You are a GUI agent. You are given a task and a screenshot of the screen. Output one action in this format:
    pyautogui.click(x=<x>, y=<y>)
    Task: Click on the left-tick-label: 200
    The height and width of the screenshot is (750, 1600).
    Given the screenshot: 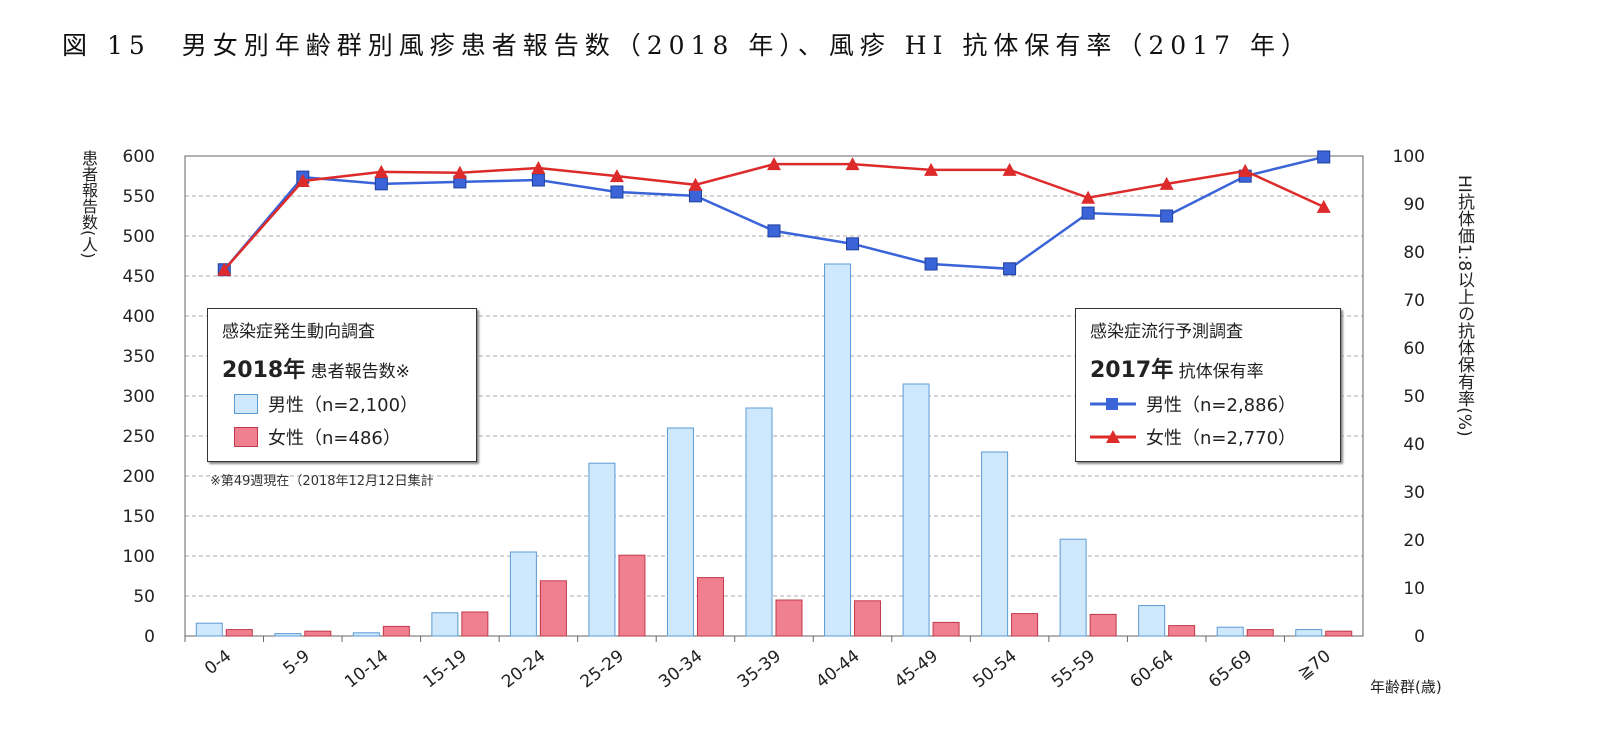 What is the action you would take?
    pyautogui.click(x=139, y=477)
    